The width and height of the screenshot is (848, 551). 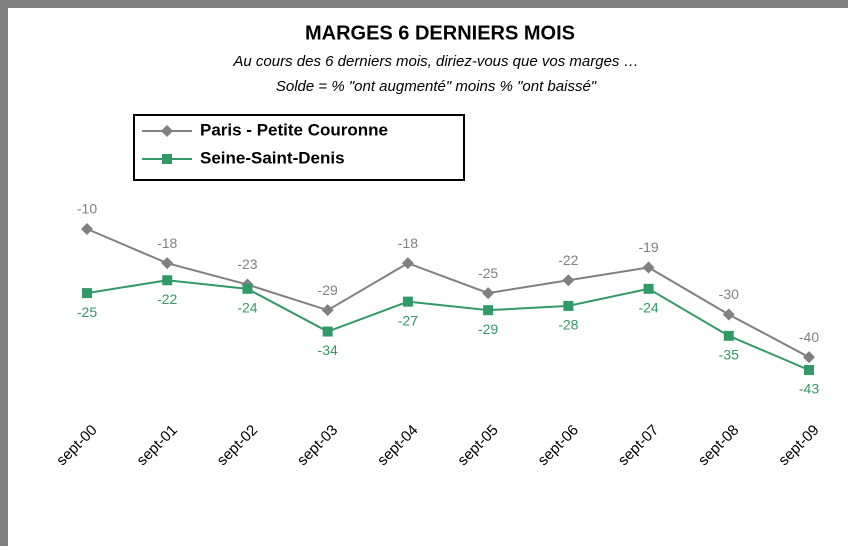 I want to click on data-label: -34, so click(x=328, y=350).